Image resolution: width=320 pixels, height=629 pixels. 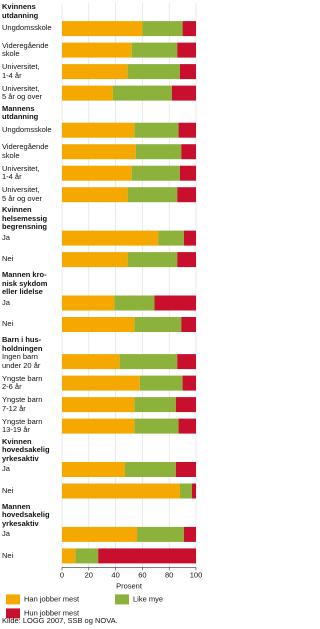 I want to click on x-tick-label: 0, so click(x=62, y=574).